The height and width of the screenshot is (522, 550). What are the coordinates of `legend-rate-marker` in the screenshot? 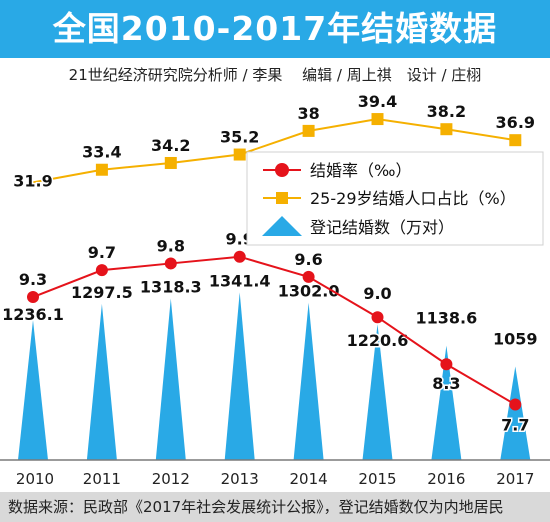 It's located at (282, 170).